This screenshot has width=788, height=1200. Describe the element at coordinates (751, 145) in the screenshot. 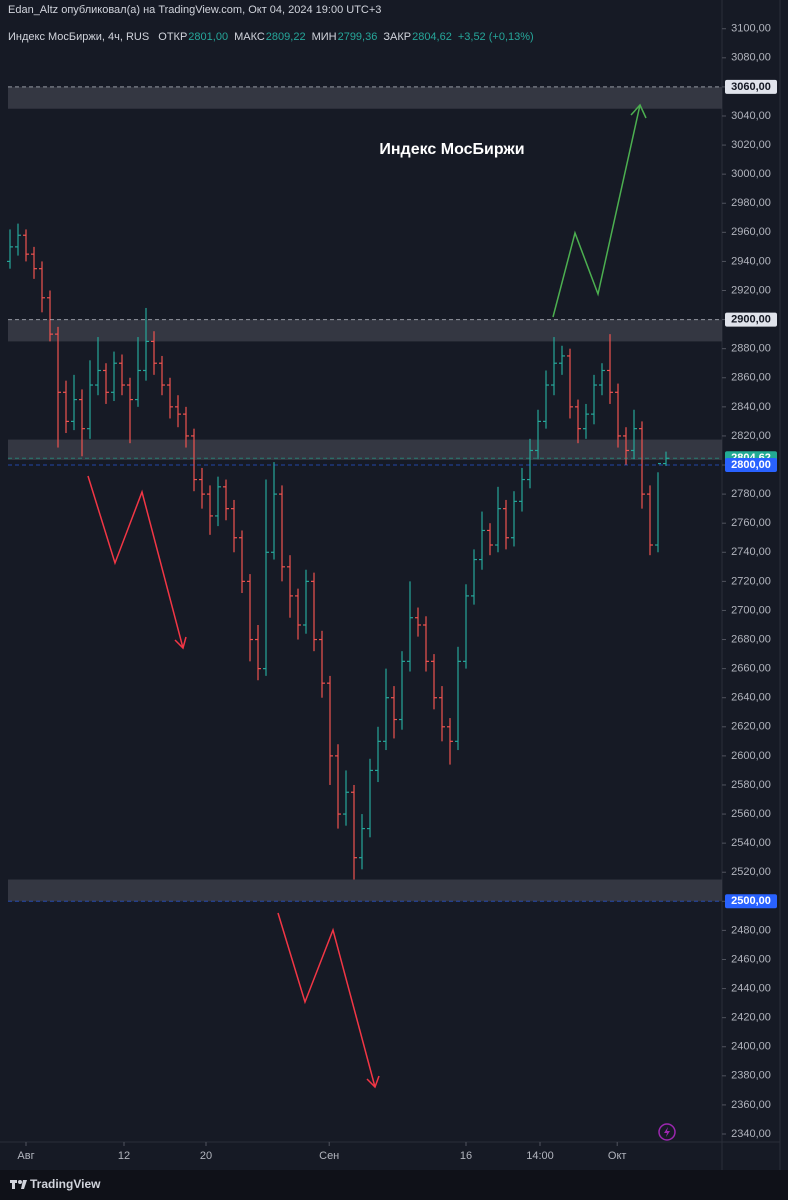

I see `y-tick-label: 3020,00` at that location.